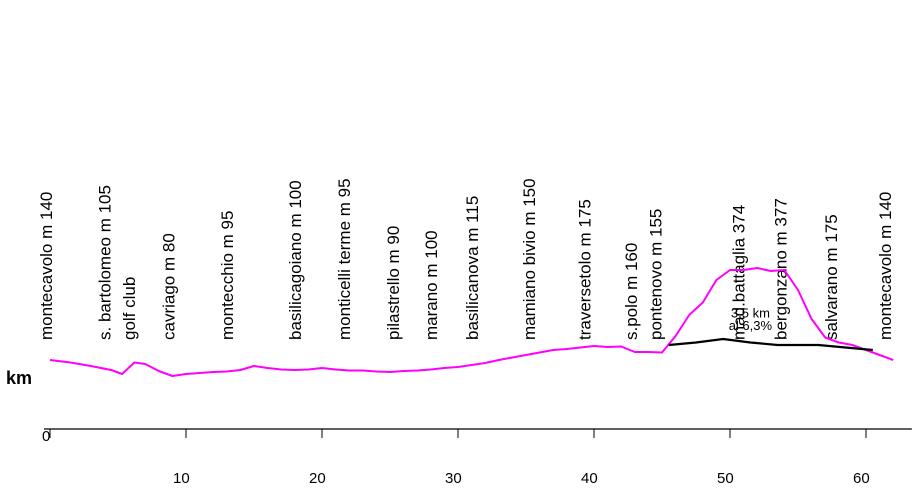  I want to click on location-label: bergonzano m 377, so click(781, 269).